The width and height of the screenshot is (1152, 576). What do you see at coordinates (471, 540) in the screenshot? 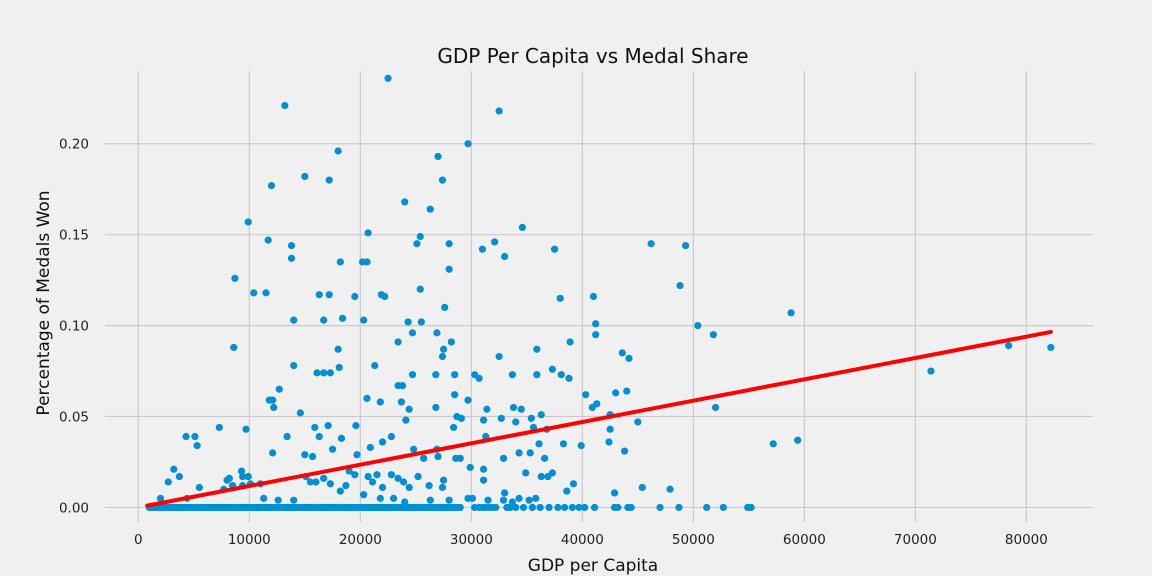
I see `x-tick-label: 30000` at bounding box center [471, 540].